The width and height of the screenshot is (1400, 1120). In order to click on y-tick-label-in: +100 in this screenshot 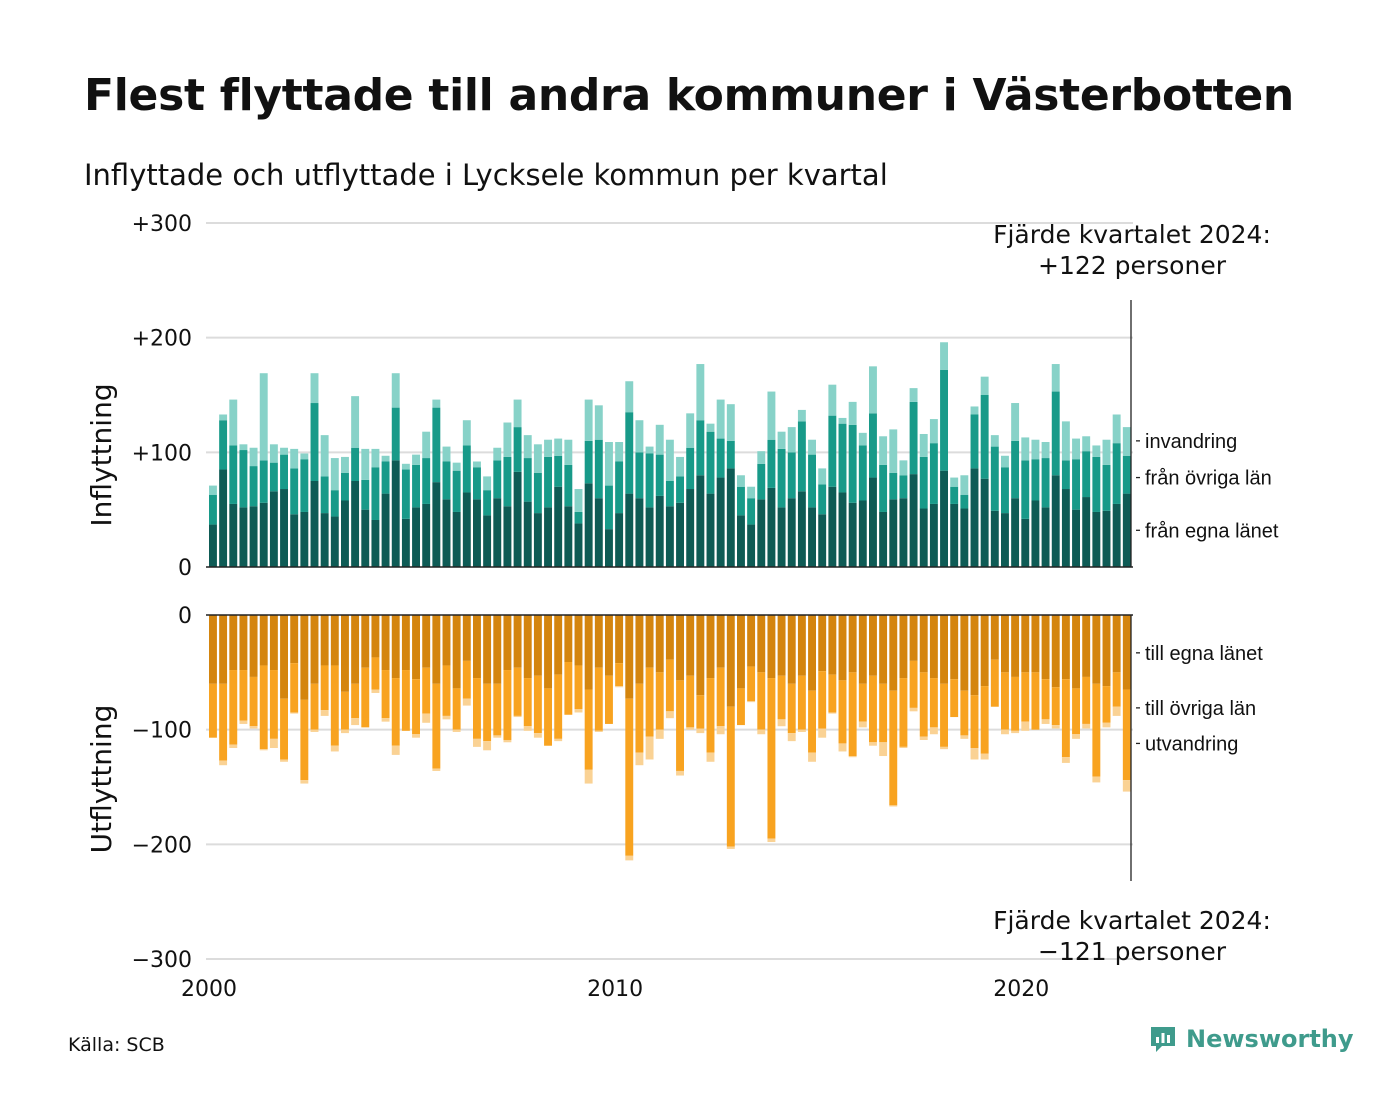, I will do `click(162, 453)`.